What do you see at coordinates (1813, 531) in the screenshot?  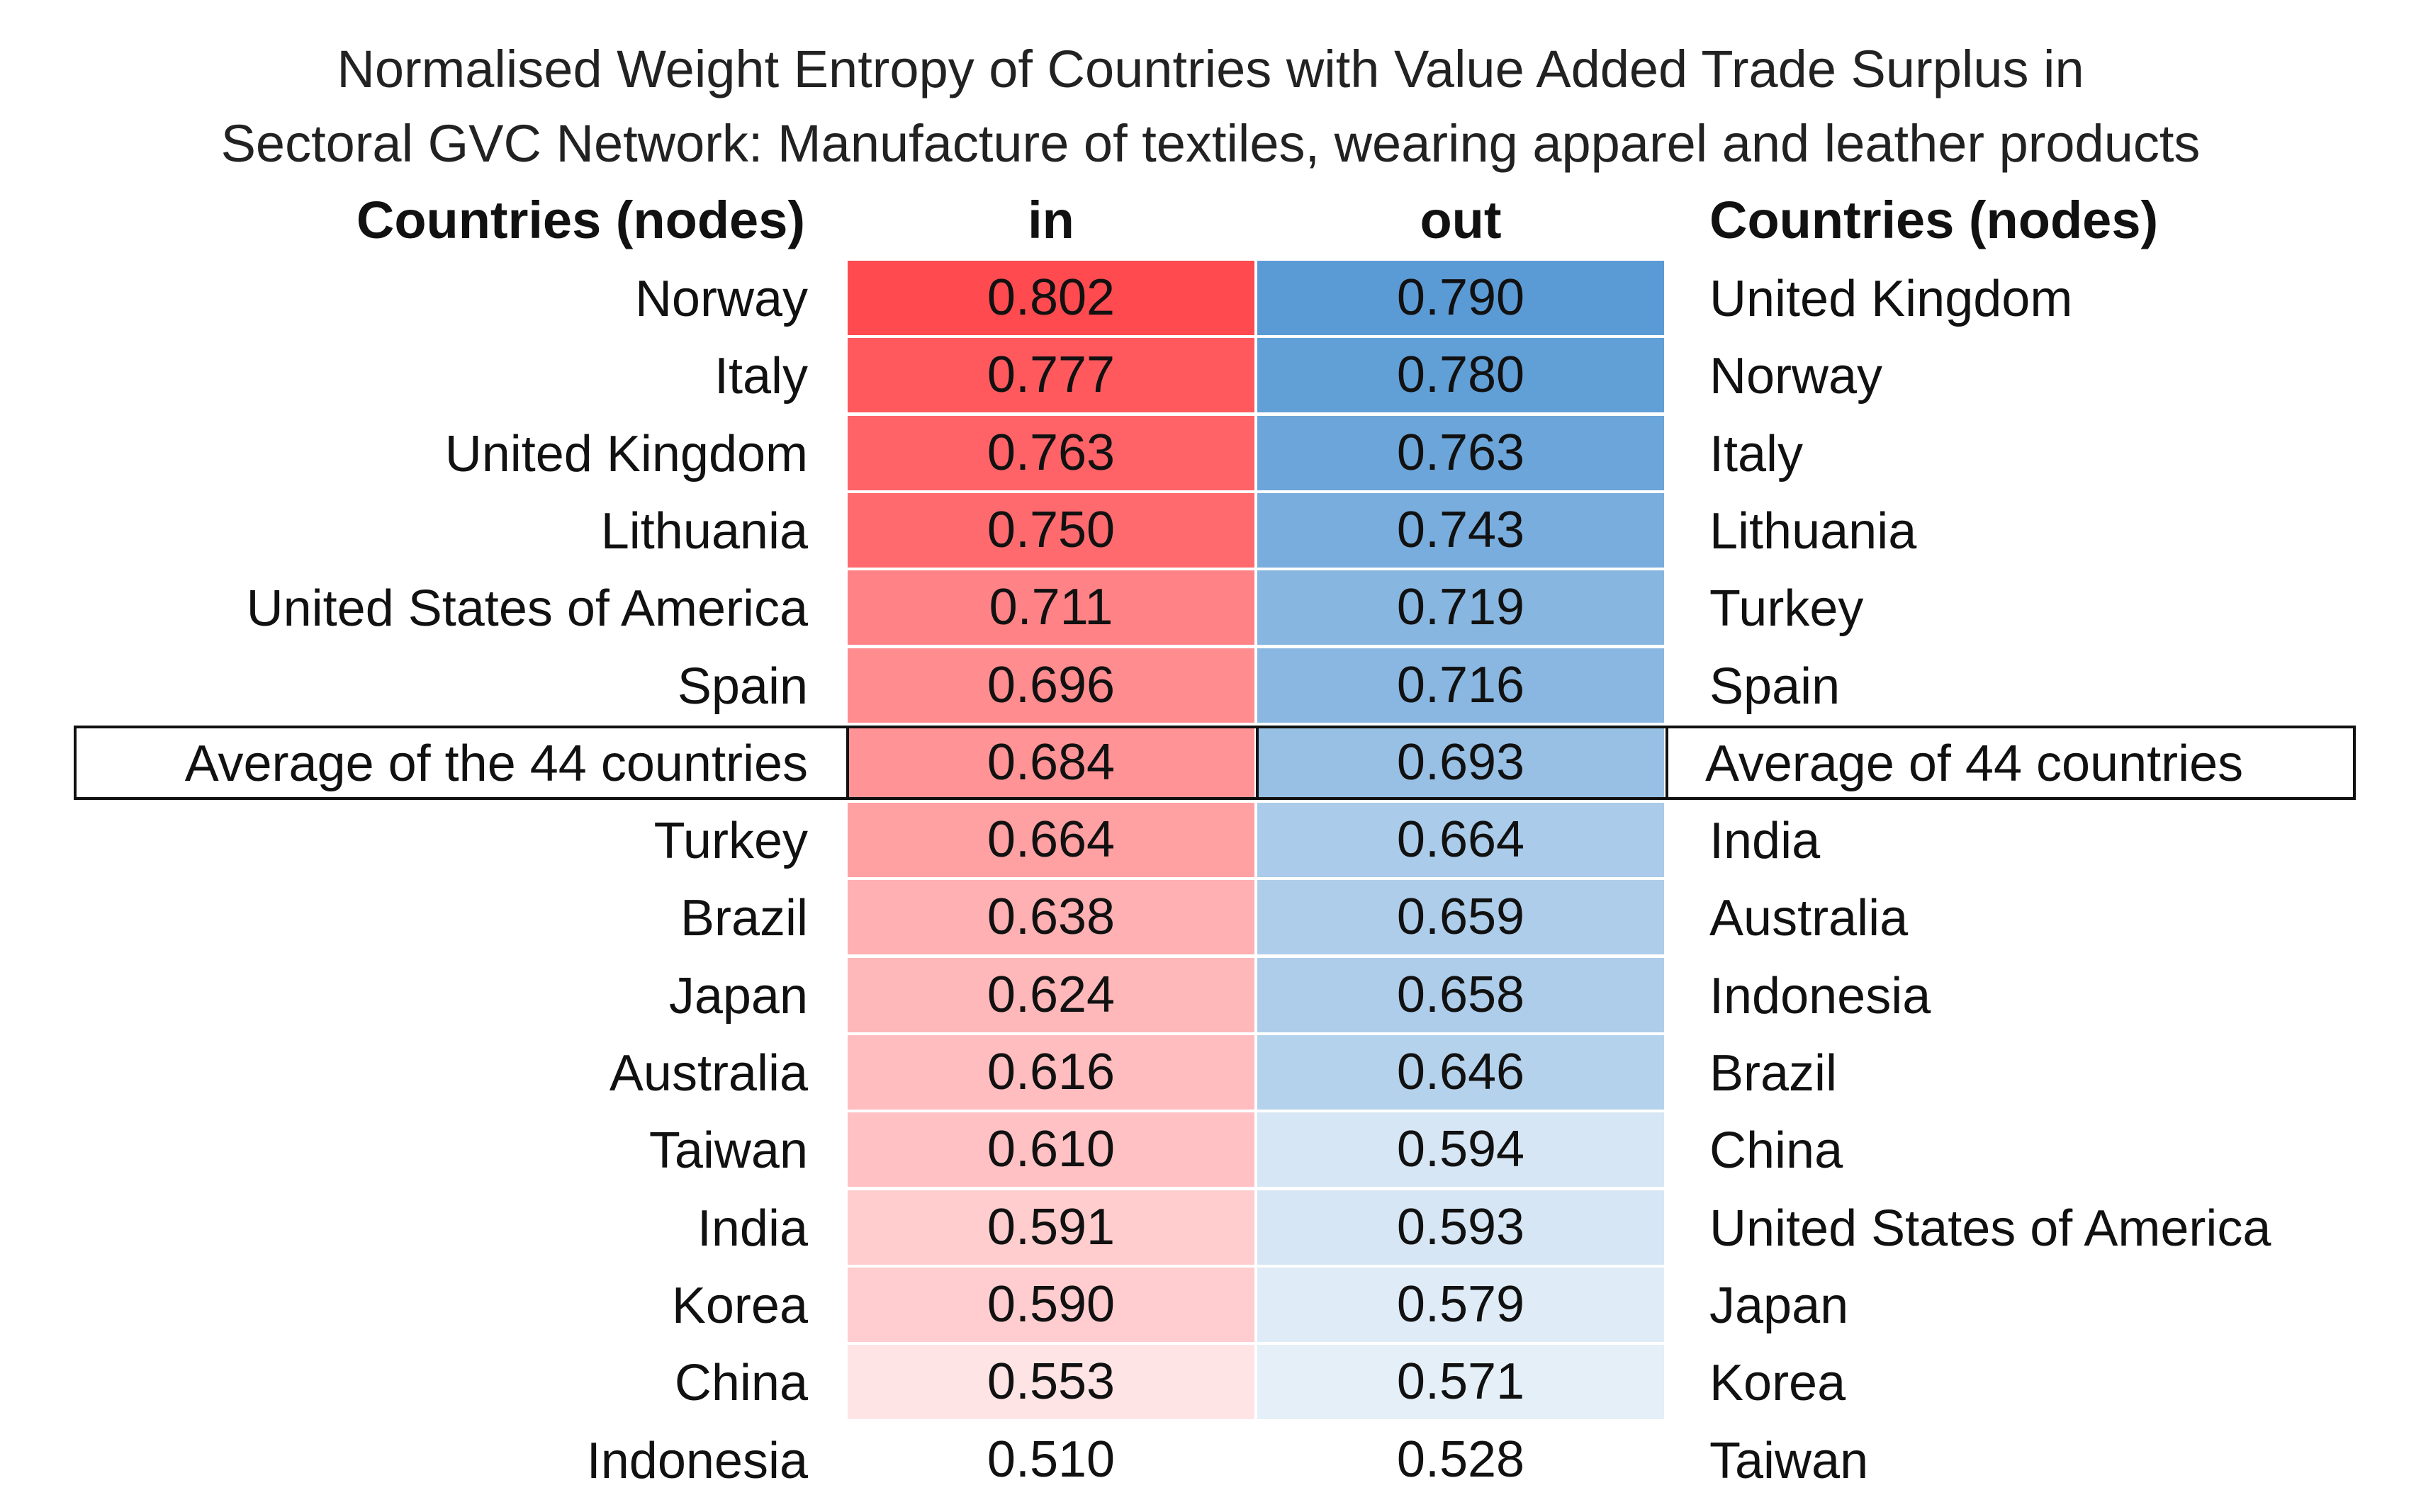 I see `right-country-name: Lithuania` at bounding box center [1813, 531].